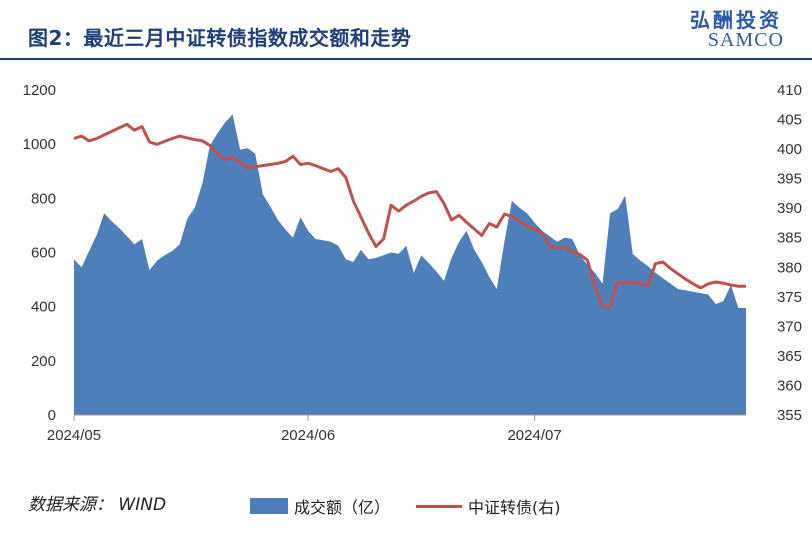  Describe the element at coordinates (789, 385) in the screenshot. I see `y-right-tick-label: 360` at that location.